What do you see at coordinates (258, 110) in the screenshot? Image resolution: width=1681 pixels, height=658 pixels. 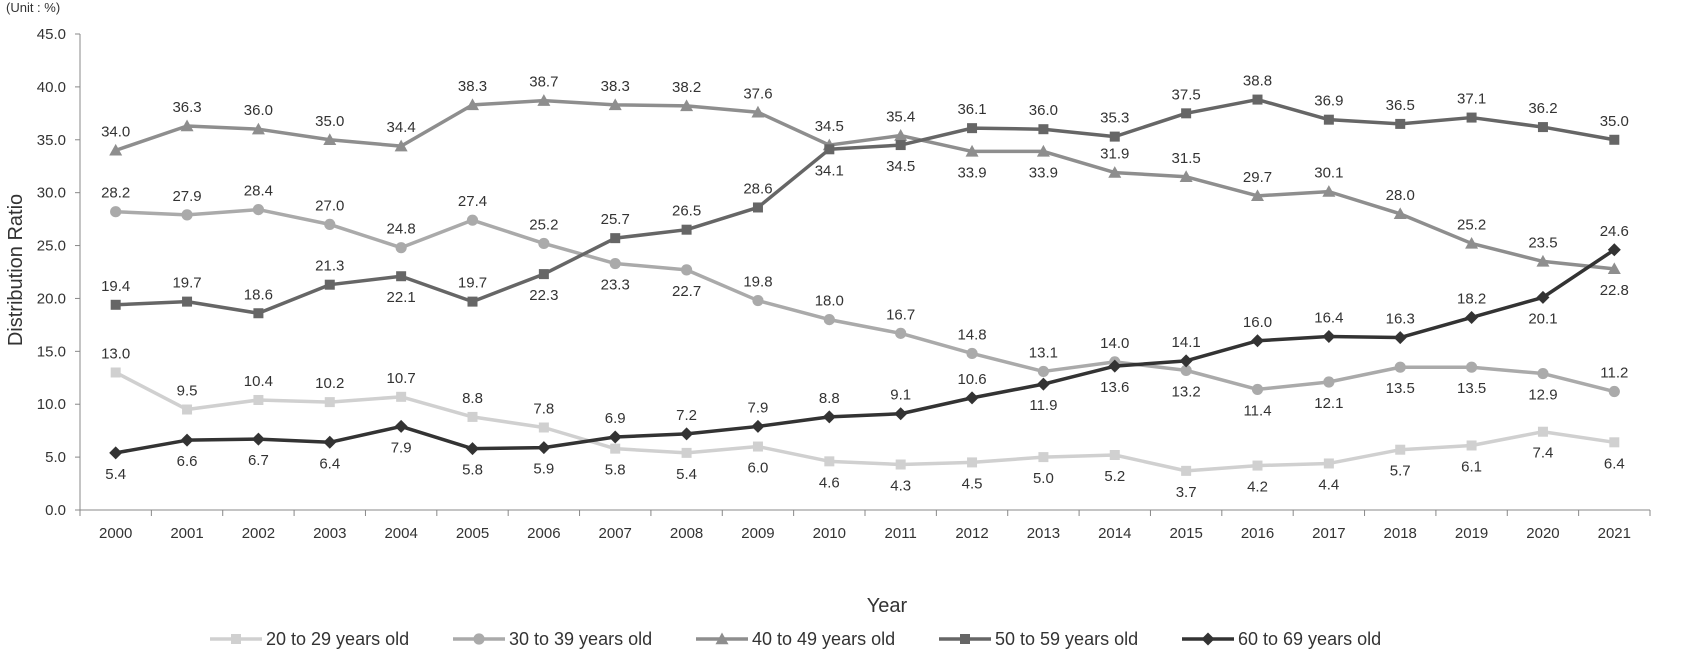 I see `data-label: 36.0` at bounding box center [258, 110].